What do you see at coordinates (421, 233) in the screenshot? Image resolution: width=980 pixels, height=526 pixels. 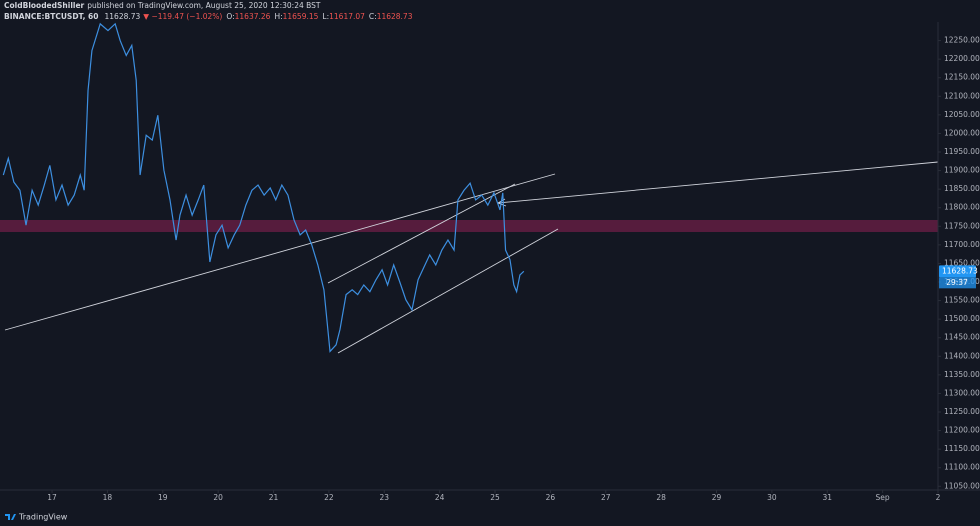 I see `channel-upper` at bounding box center [421, 233].